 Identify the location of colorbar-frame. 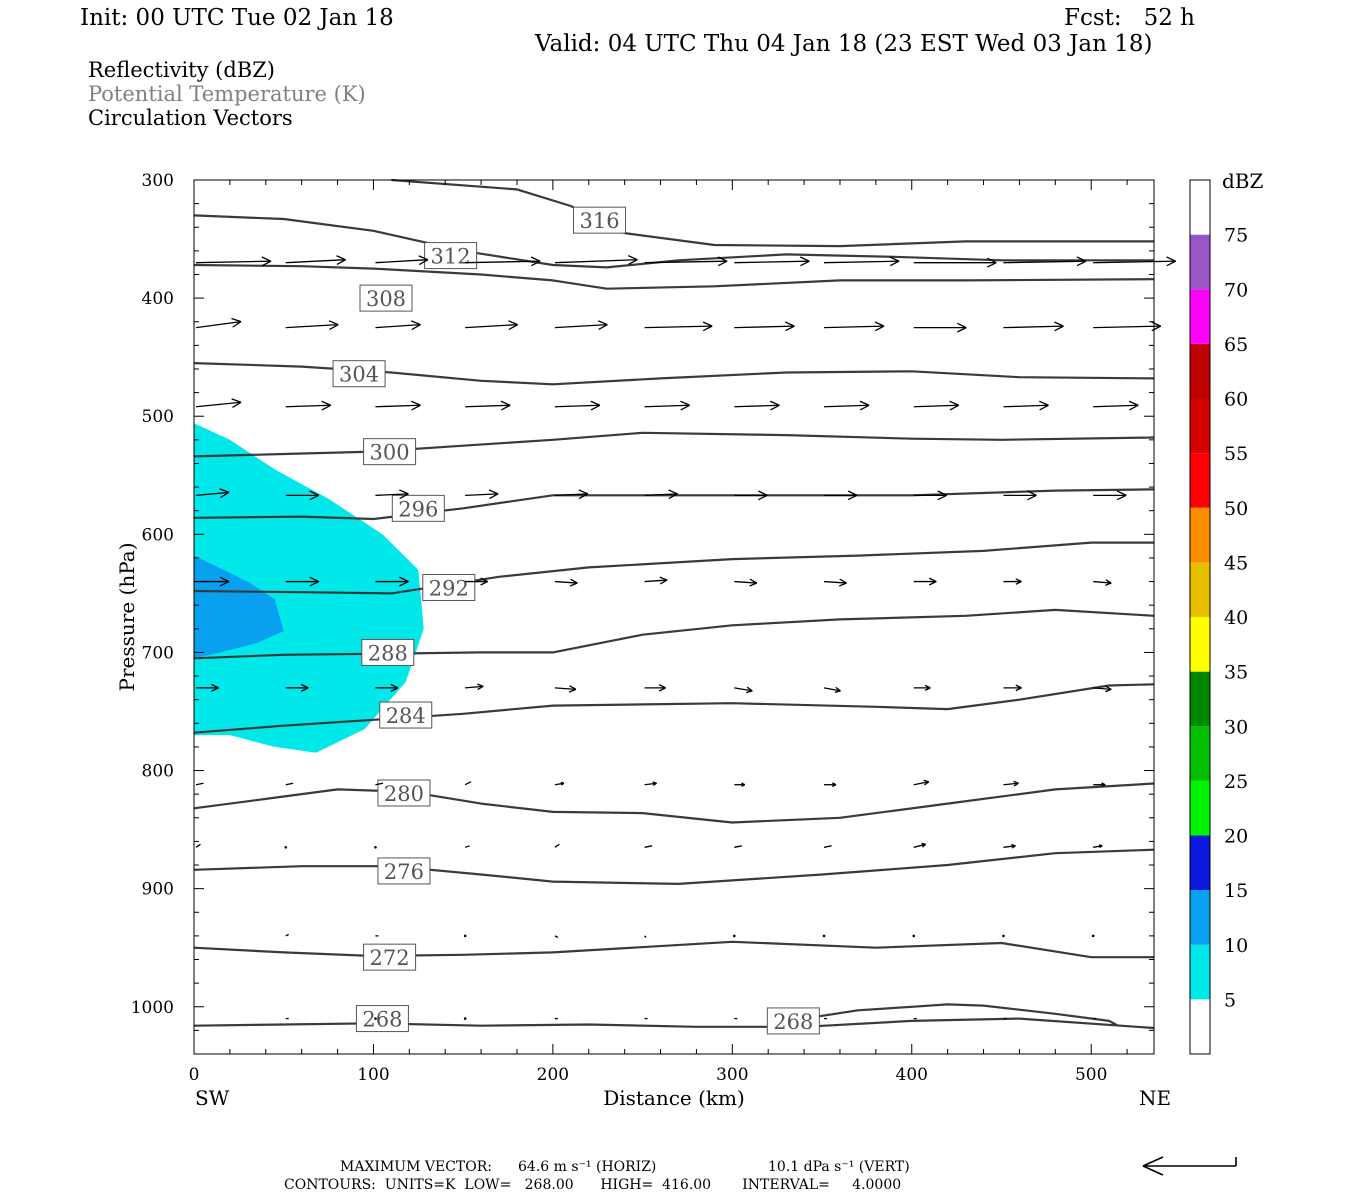
(1200, 617).